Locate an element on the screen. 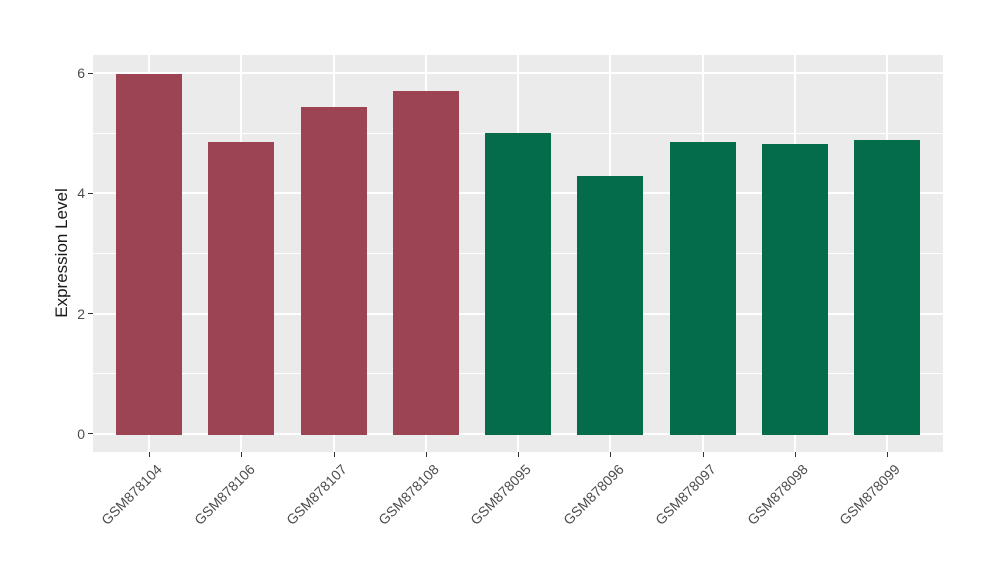 Image resolution: width=1000 pixels, height=580 pixels. x-tick-label: GSM878096 is located at coordinates (593, 494).